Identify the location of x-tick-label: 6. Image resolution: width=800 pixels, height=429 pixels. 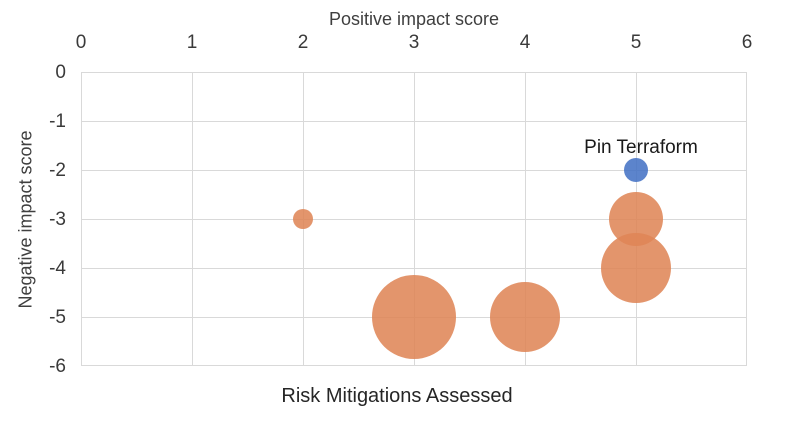
(747, 42).